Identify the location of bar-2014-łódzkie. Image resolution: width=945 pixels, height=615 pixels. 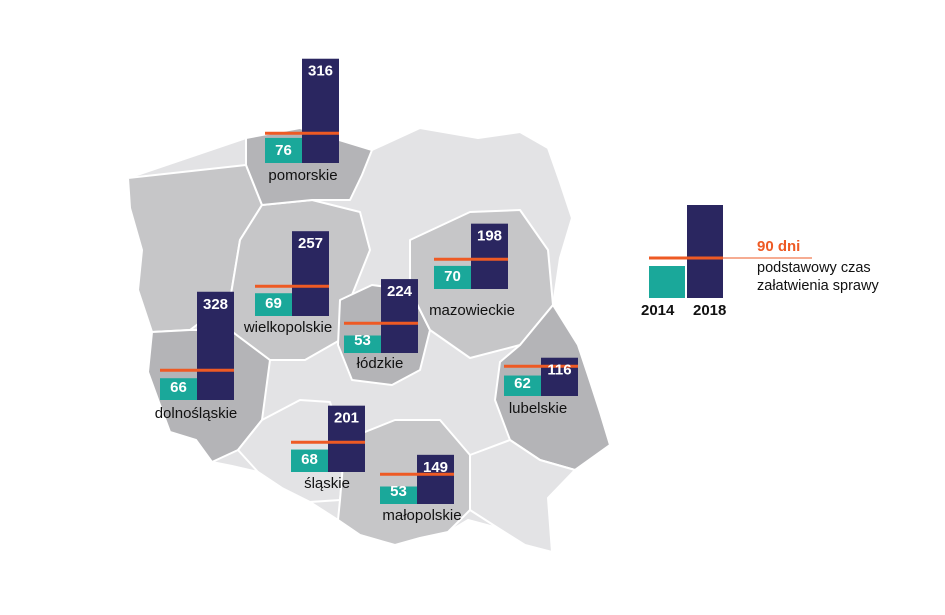
(362, 344).